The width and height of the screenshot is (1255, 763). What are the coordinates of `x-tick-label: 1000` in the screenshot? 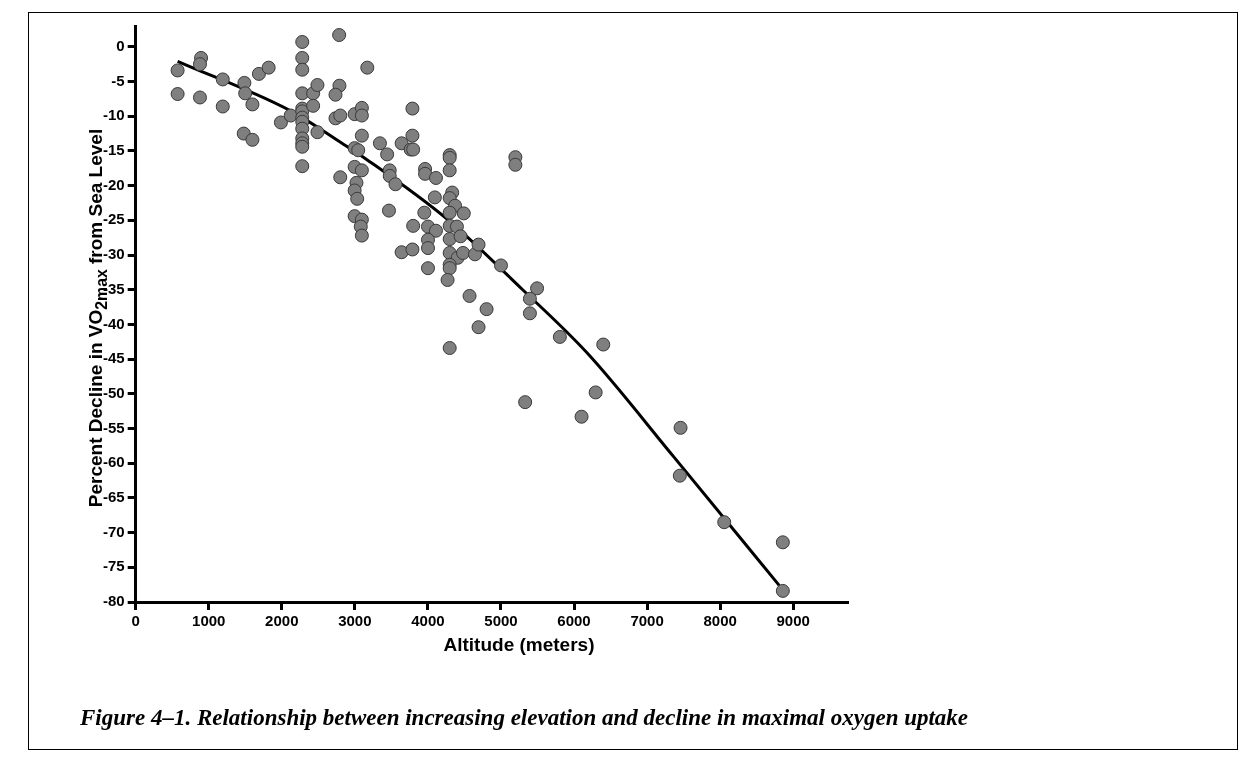 It's located at (209, 621).